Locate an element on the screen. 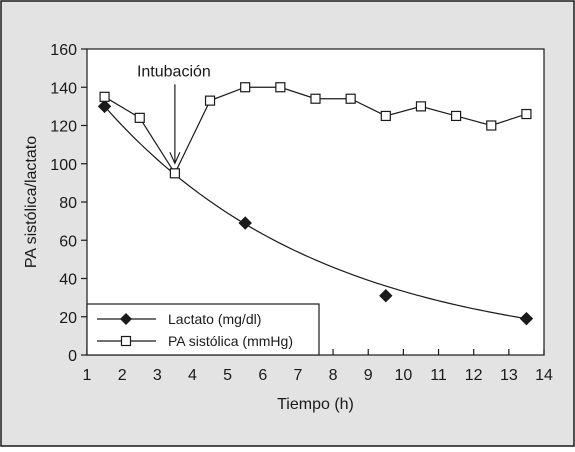  annotation-arrow-head is located at coordinates (175, 158).